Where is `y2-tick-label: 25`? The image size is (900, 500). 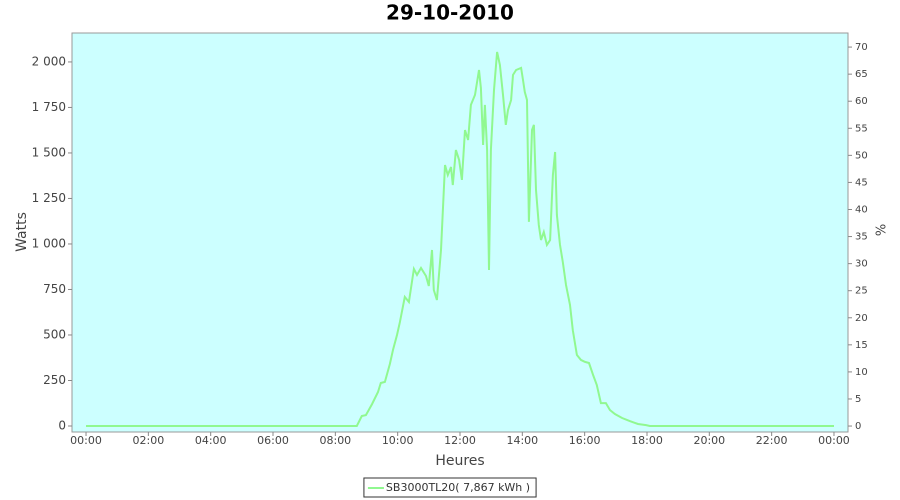 y2-tick-label: 25 is located at coordinates (861, 291).